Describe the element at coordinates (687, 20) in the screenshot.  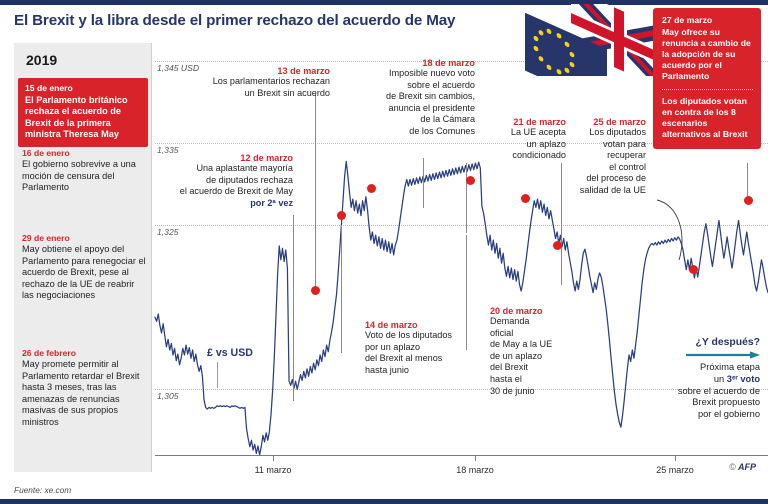
I see `callout-date: 27 de marzo` at that location.